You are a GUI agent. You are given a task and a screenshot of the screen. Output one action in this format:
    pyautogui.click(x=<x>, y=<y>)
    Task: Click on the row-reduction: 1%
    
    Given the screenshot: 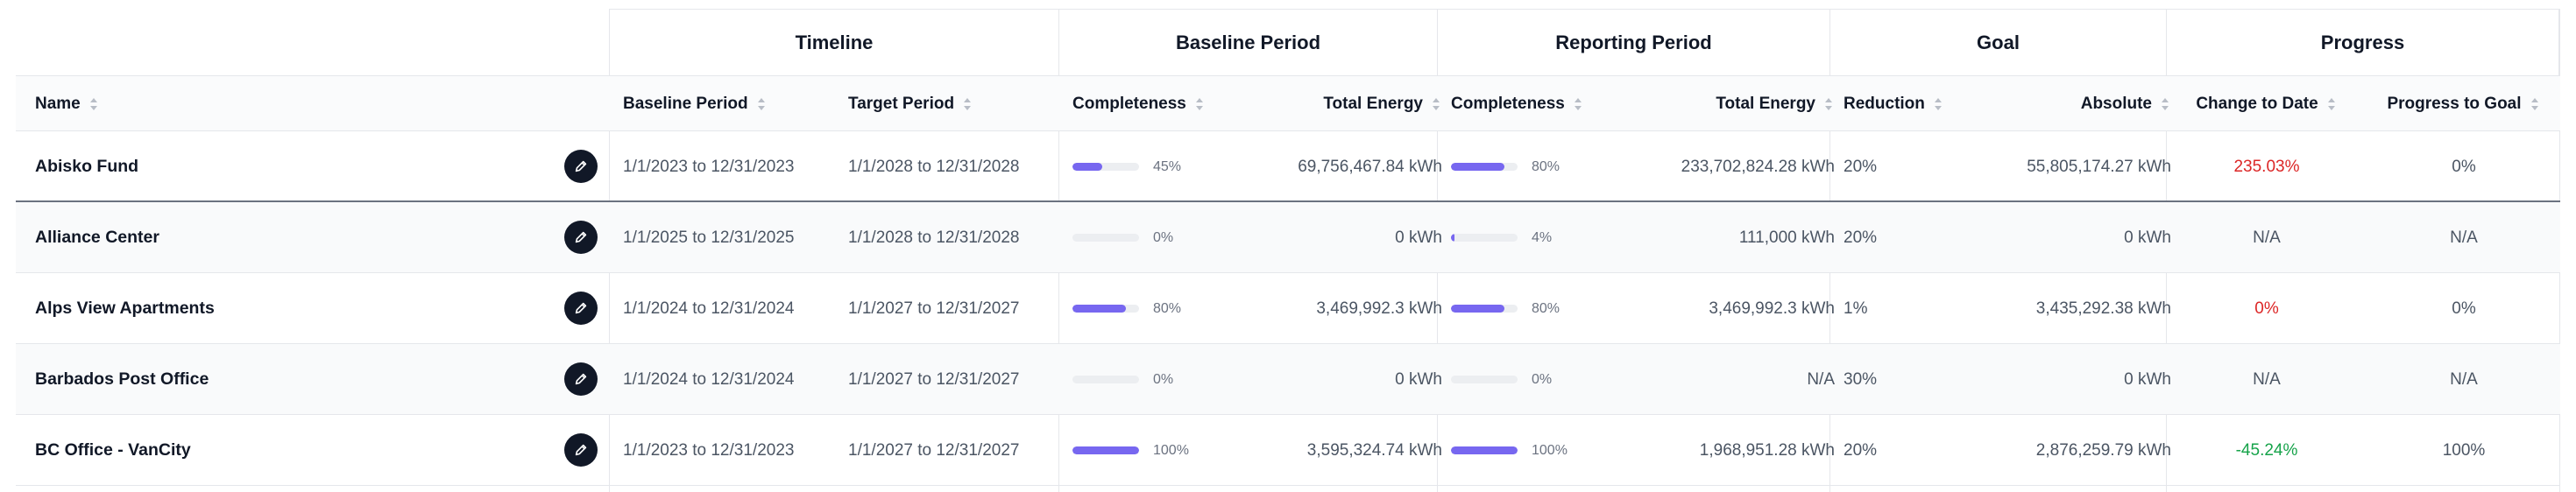 What is the action you would take?
    pyautogui.click(x=1856, y=308)
    